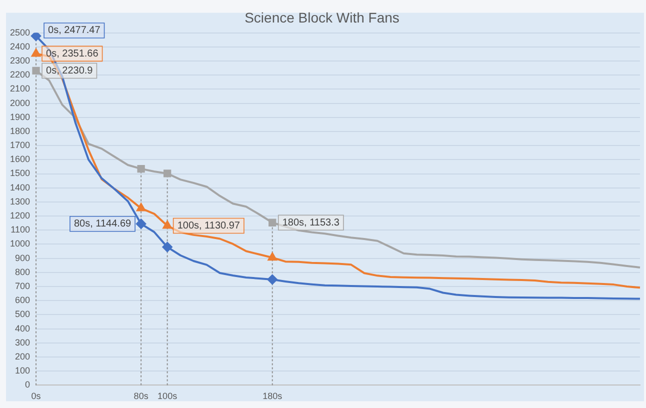 Image resolution: width=646 pixels, height=408 pixels. I want to click on y-tick-label: 600, so click(22, 300).